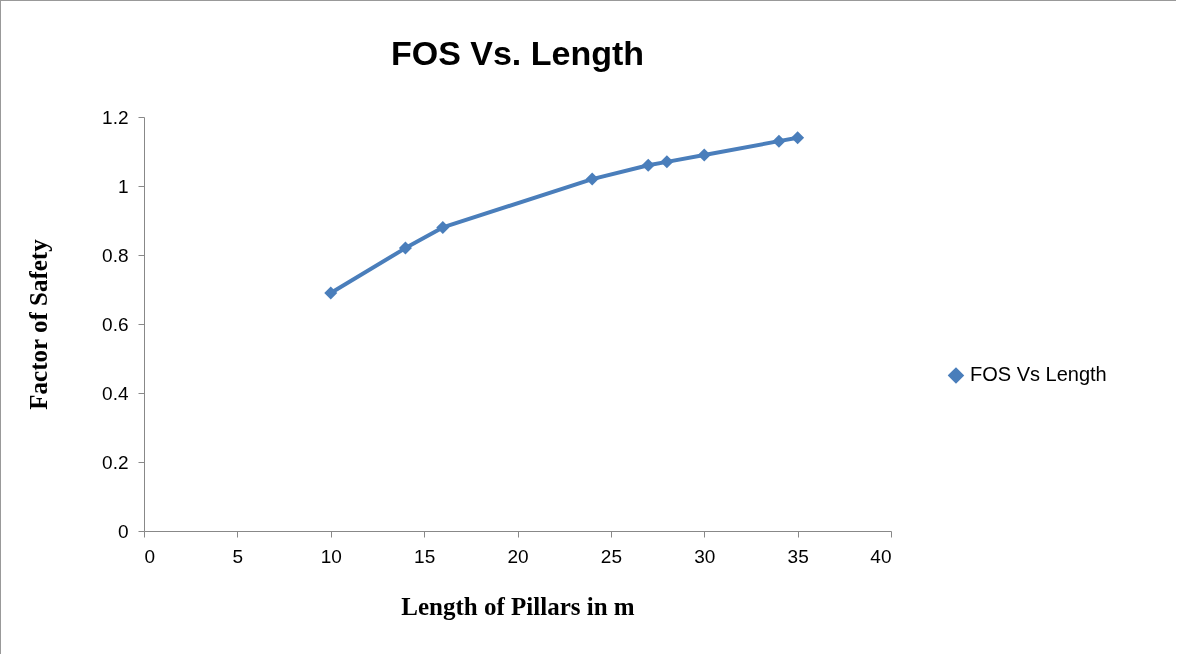 This screenshot has height=657, width=1179. What do you see at coordinates (331, 556) in the screenshot?
I see `x-tick-label: 10` at bounding box center [331, 556].